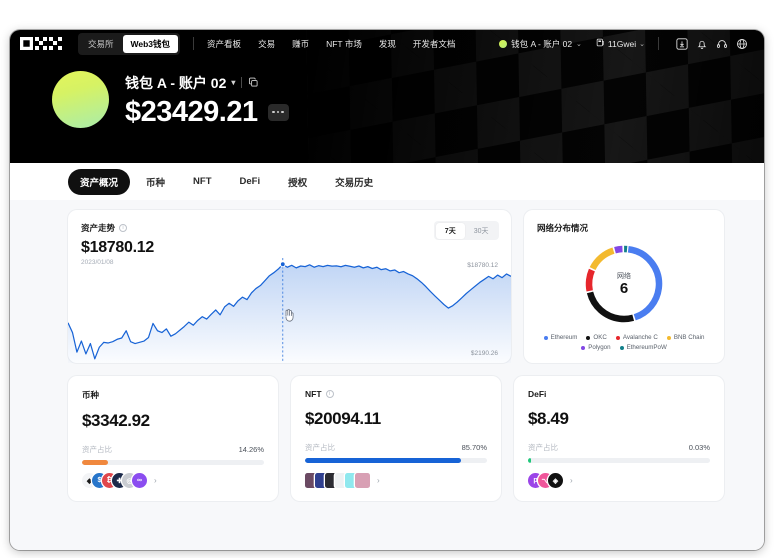  Describe the element at coordinates (41, 43) in the screenshot. I see `okx-logo` at that location.